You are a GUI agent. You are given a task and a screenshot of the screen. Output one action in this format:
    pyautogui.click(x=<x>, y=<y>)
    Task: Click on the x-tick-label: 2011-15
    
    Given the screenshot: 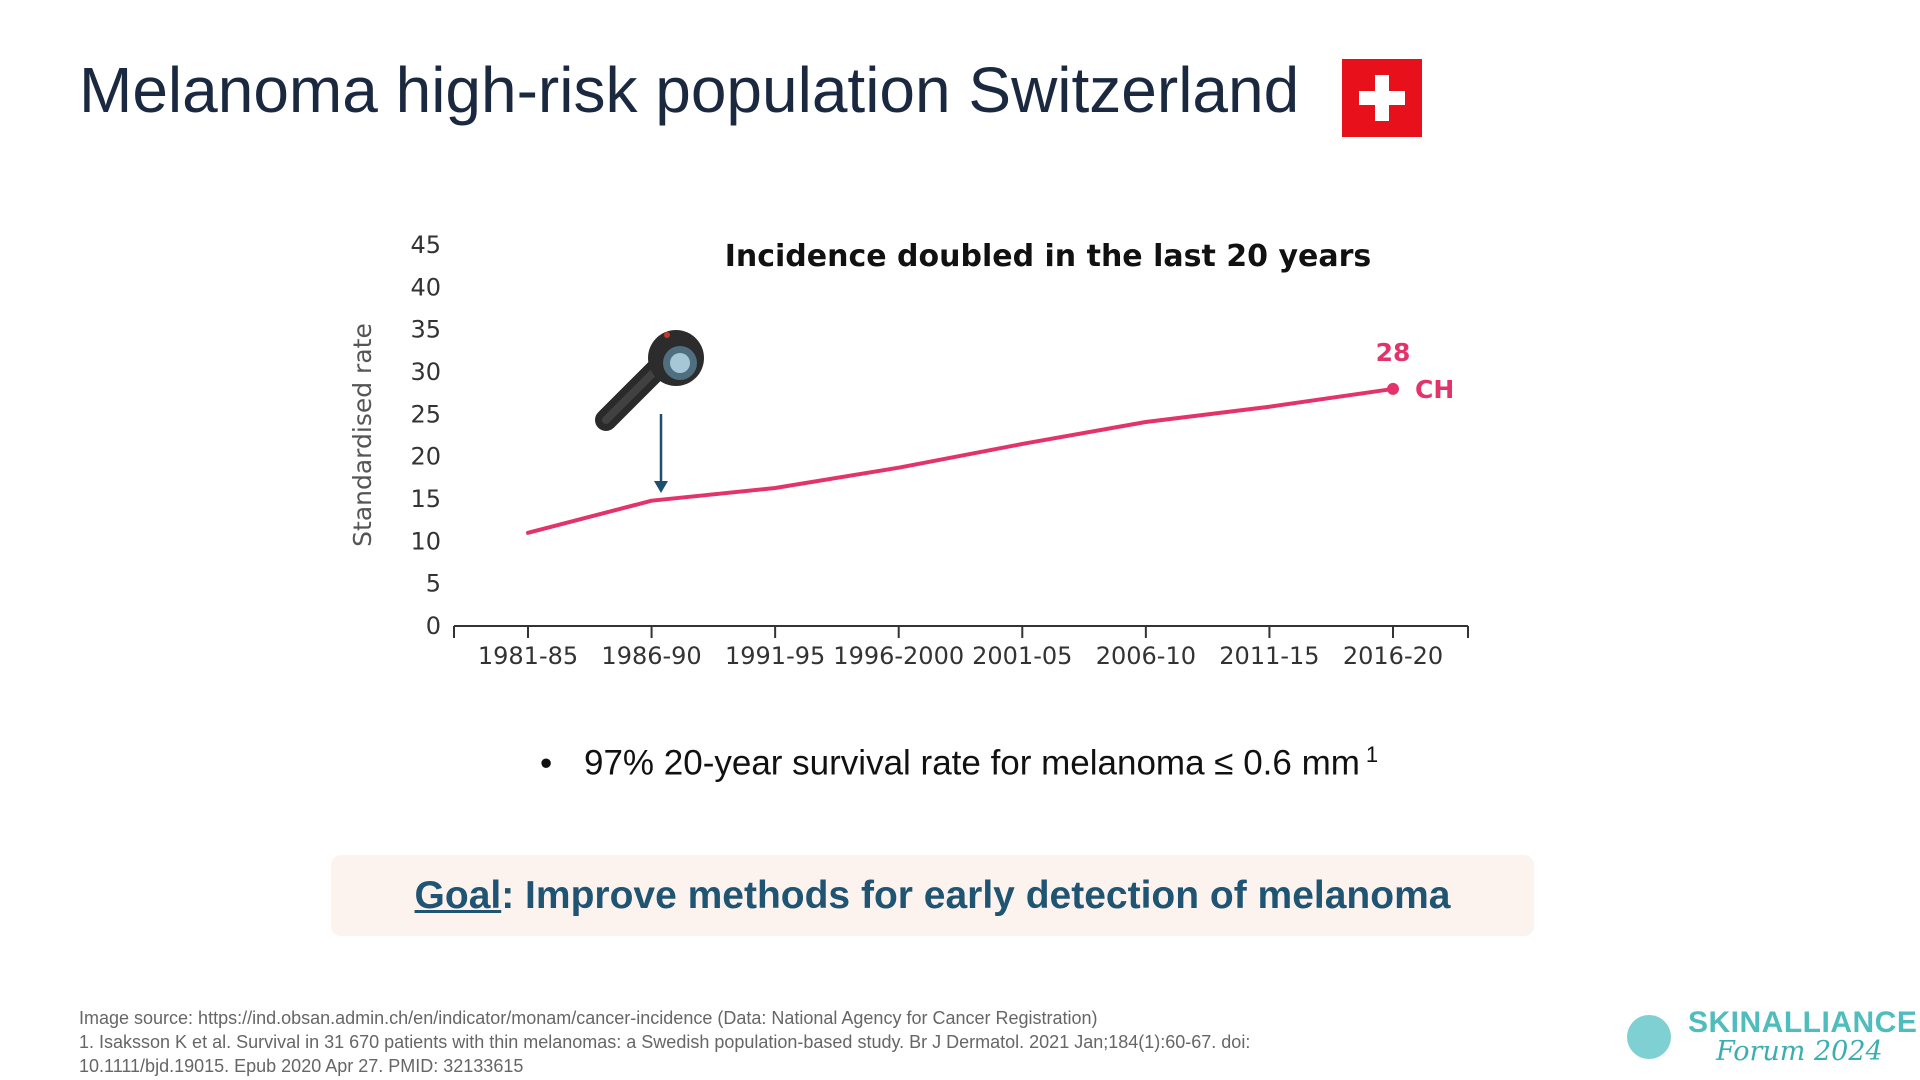 What is the action you would take?
    pyautogui.click(x=1269, y=656)
    